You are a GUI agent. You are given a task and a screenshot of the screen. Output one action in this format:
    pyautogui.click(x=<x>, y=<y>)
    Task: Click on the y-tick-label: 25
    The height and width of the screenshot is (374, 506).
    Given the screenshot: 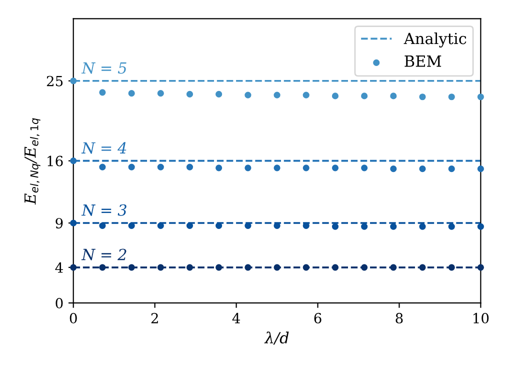 What is the action you would take?
    pyautogui.click(x=54, y=81)
    